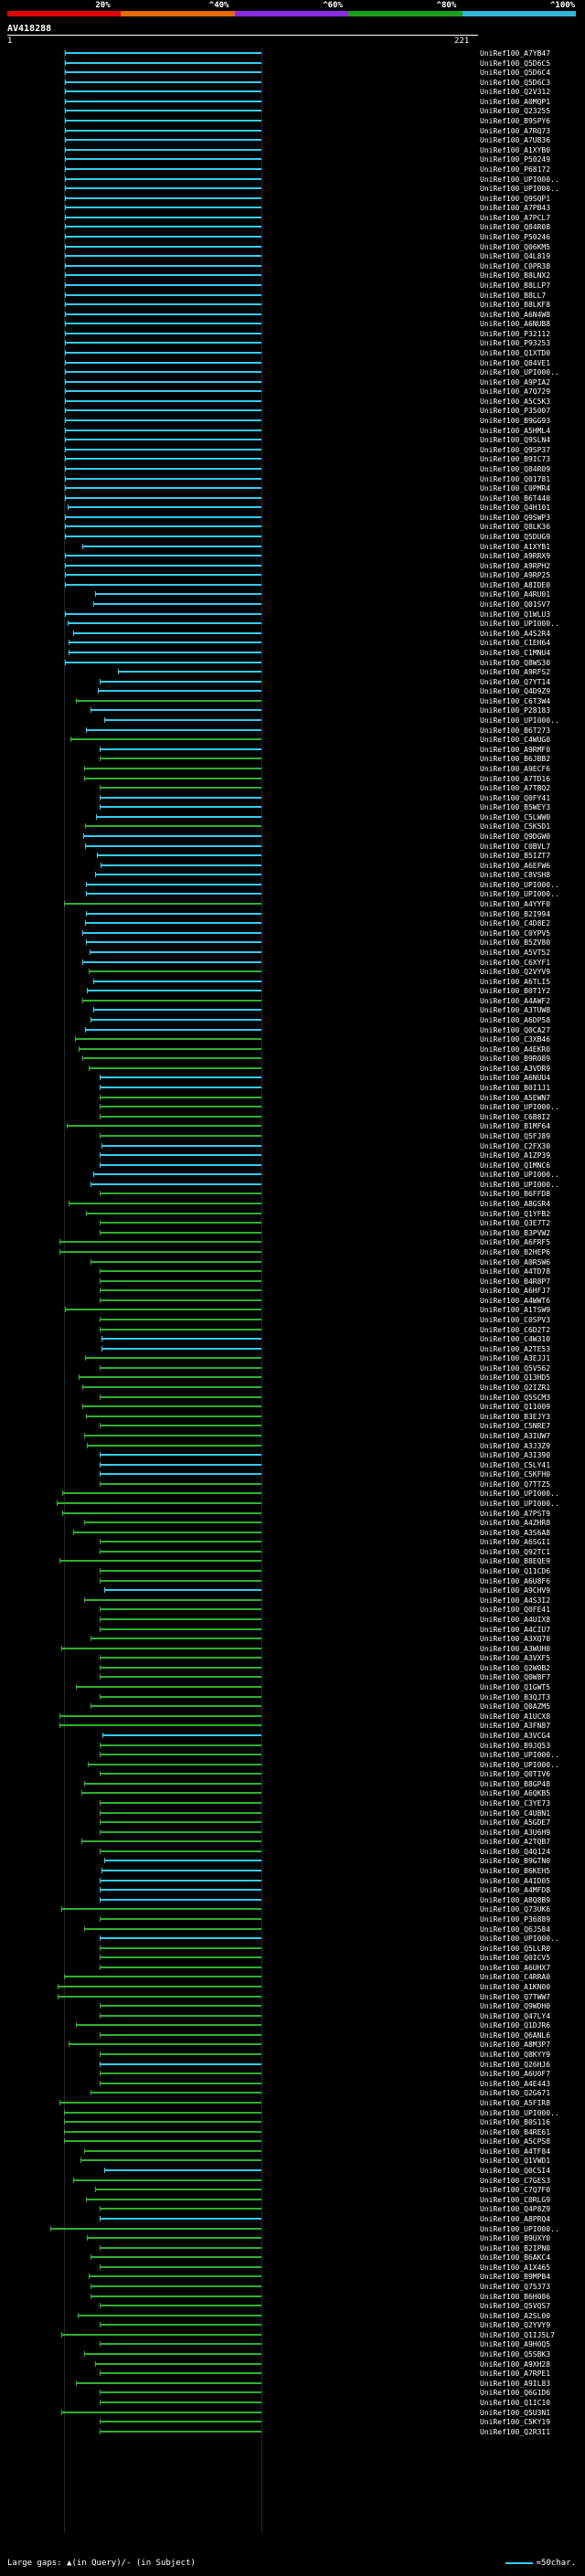  What do you see at coordinates (515, 730) in the screenshot?
I see `hit-id-label: UniRef100_B6T273` at bounding box center [515, 730].